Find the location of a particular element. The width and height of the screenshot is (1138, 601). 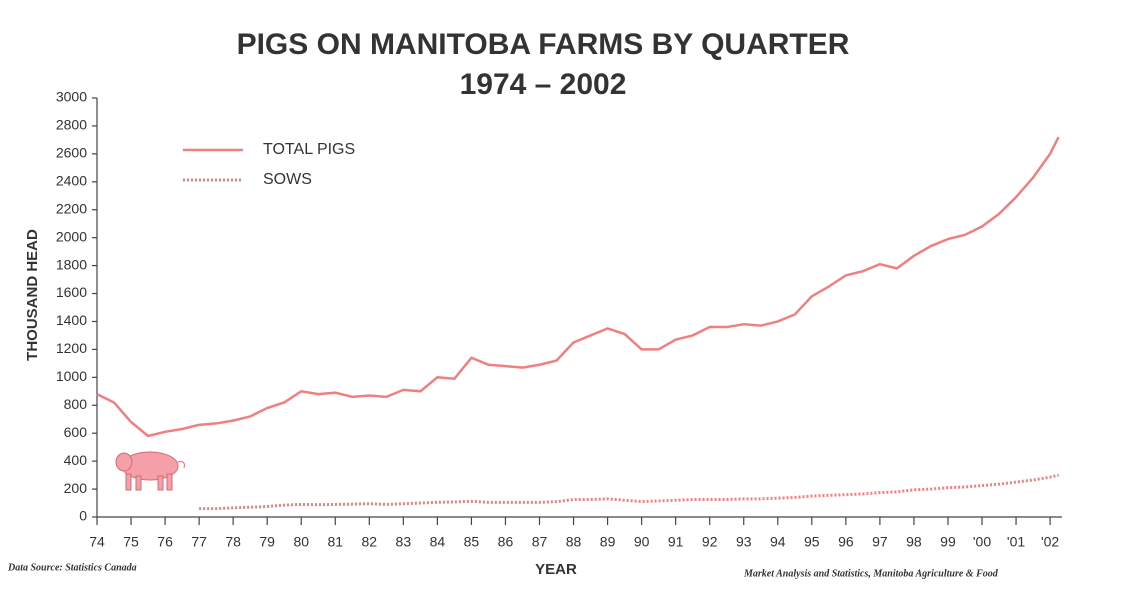

x-tick-label: 94 is located at coordinates (778, 542).